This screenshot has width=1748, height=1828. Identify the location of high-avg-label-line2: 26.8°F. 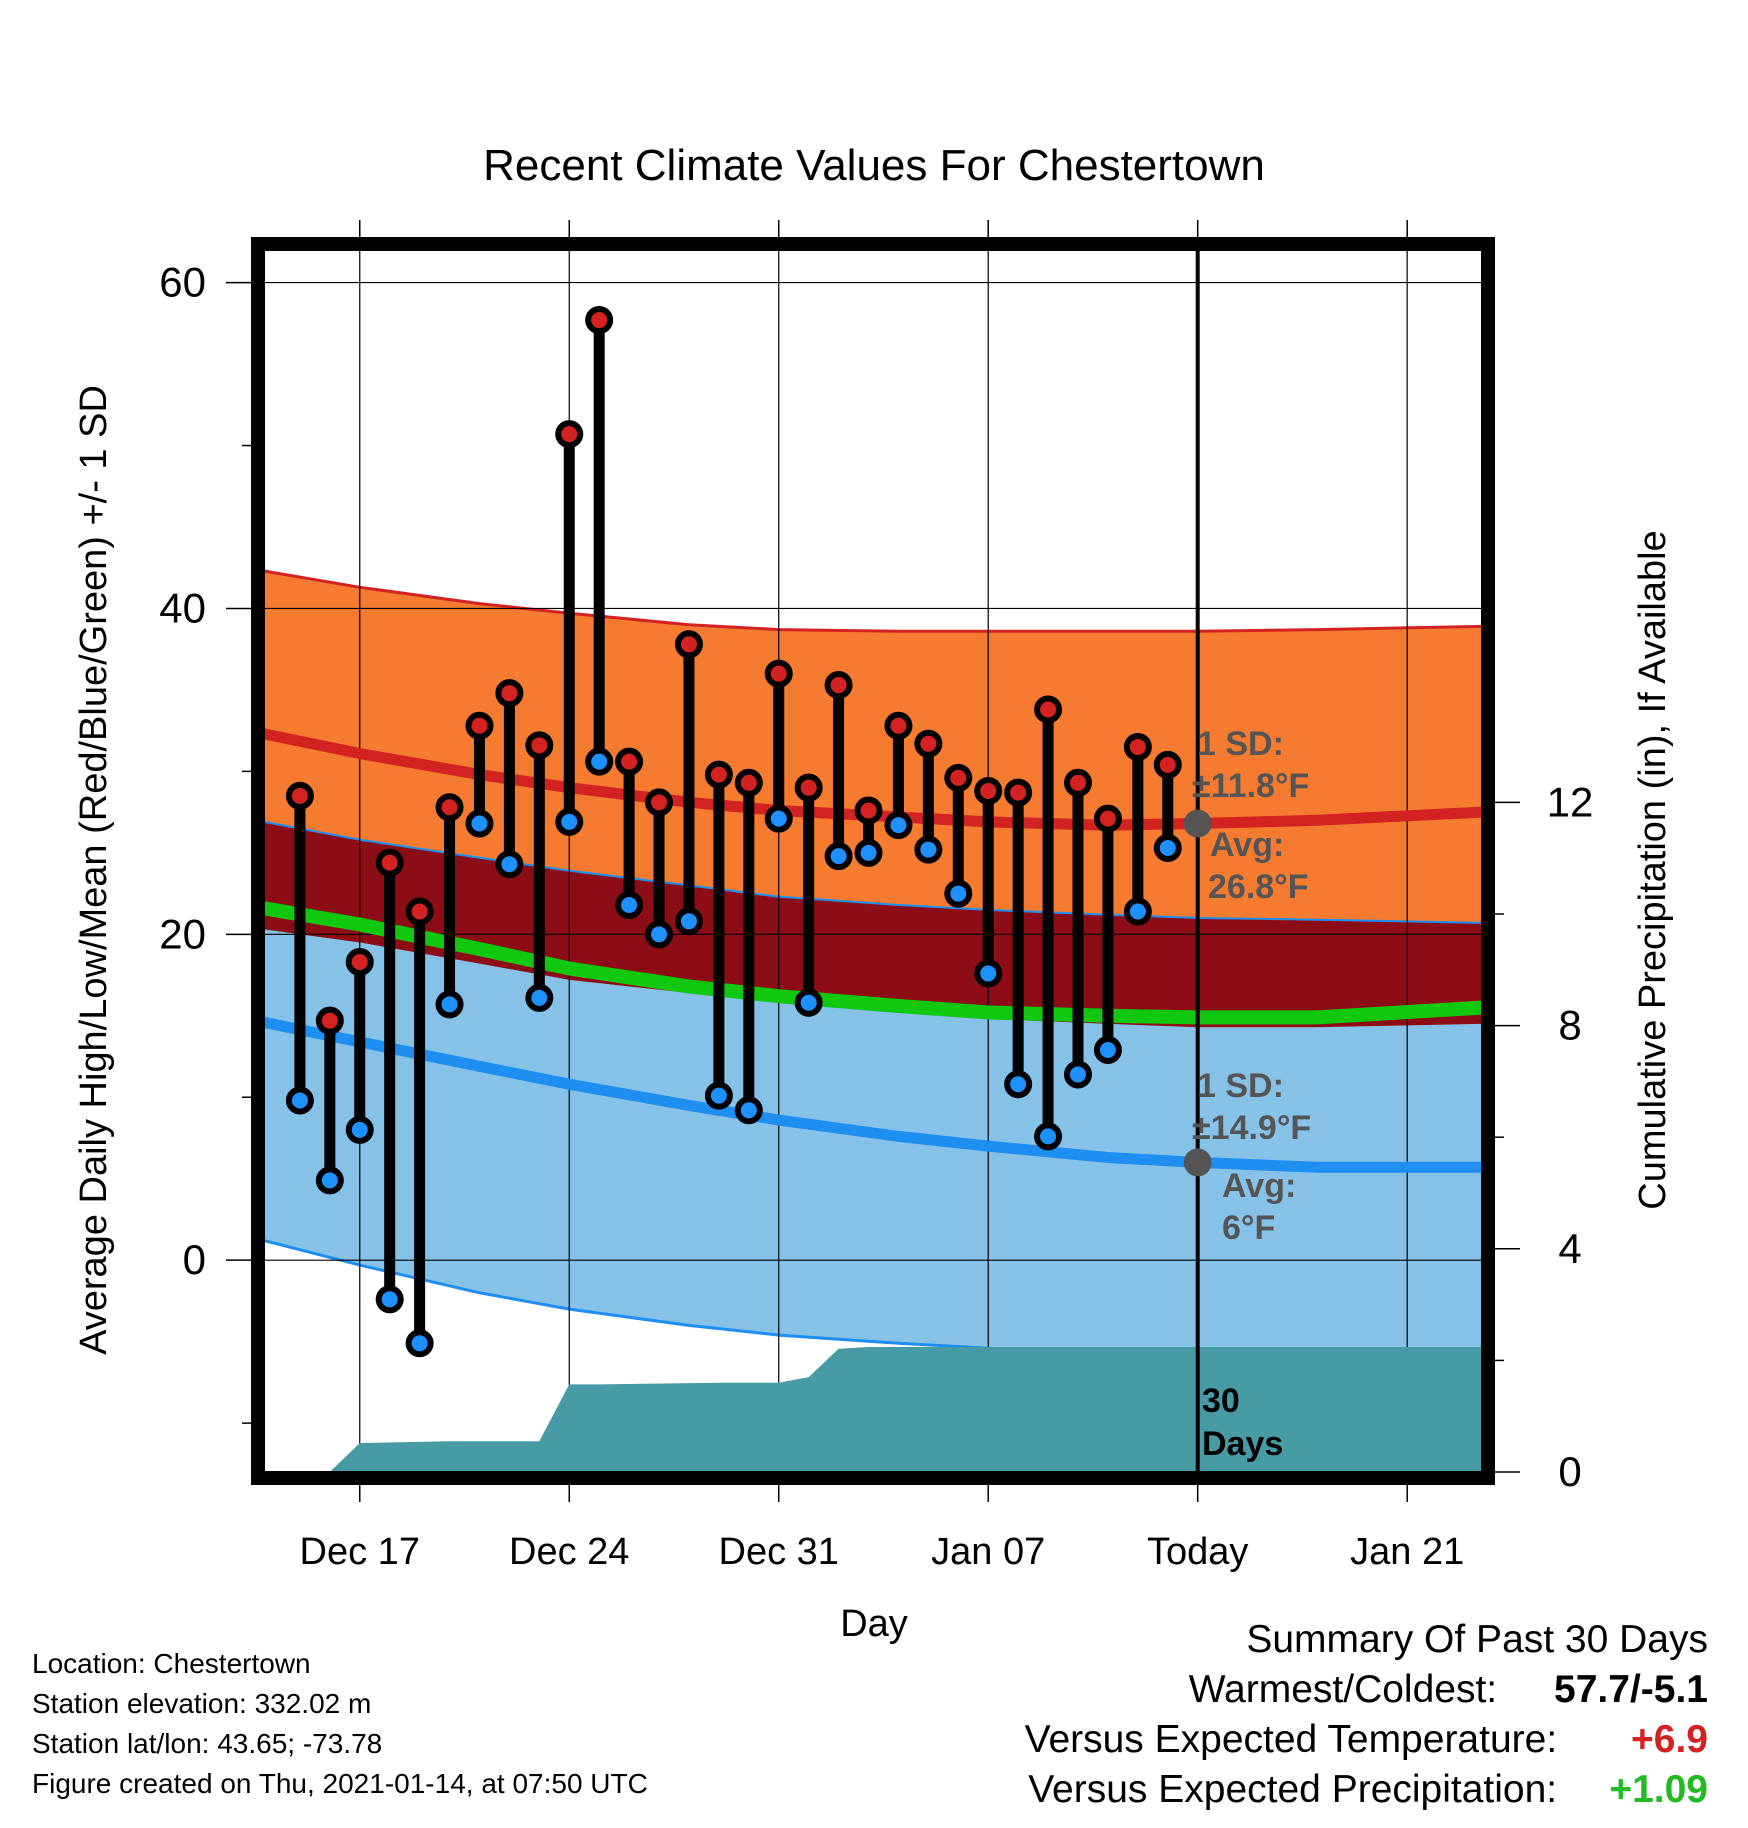
(1258, 887).